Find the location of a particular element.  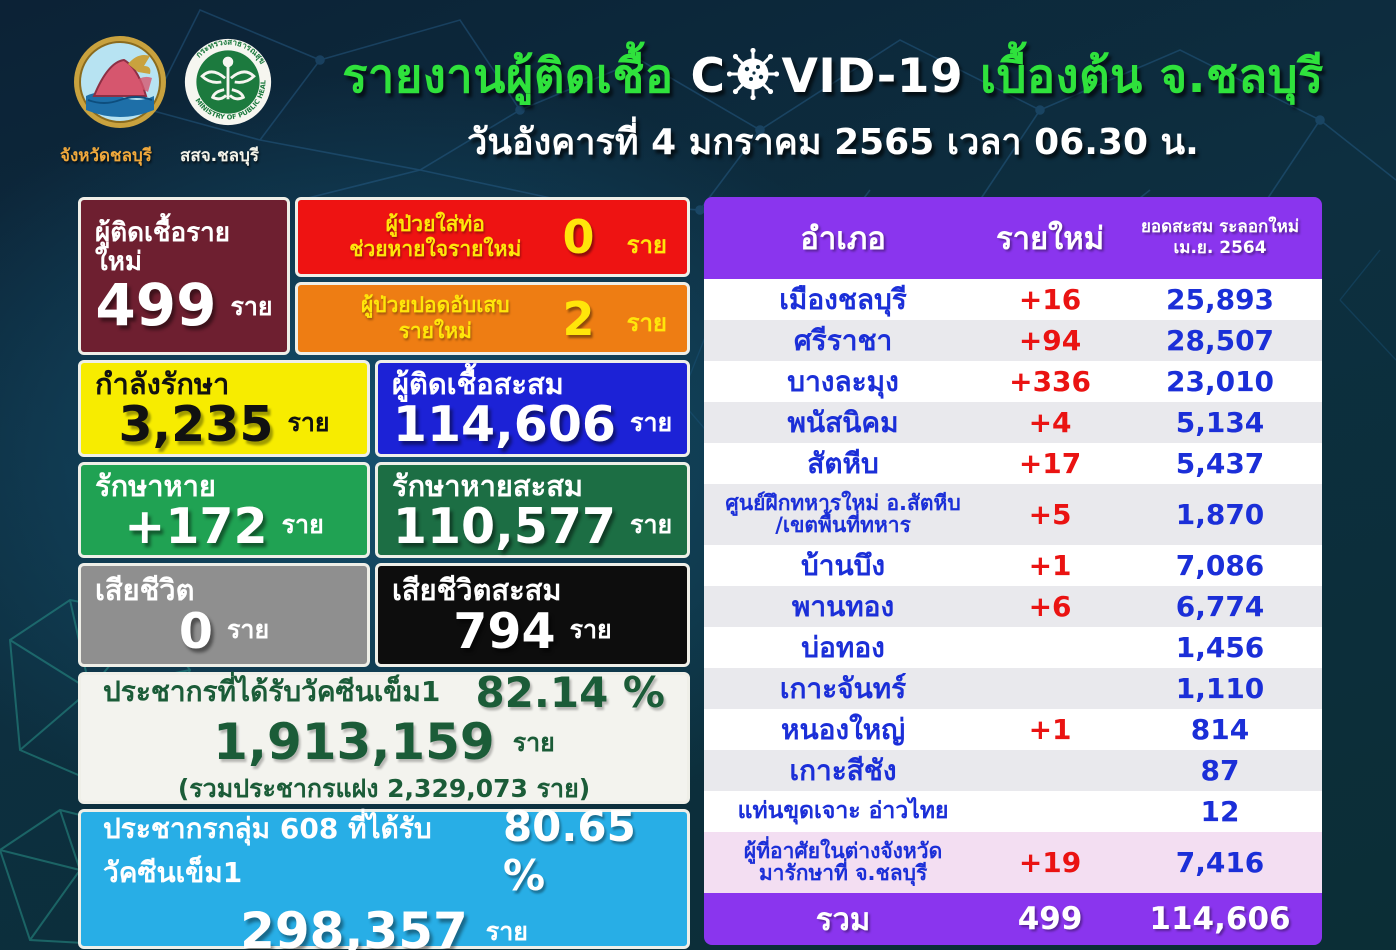

pneumonia-unit: ราย is located at coordinates (646, 323).